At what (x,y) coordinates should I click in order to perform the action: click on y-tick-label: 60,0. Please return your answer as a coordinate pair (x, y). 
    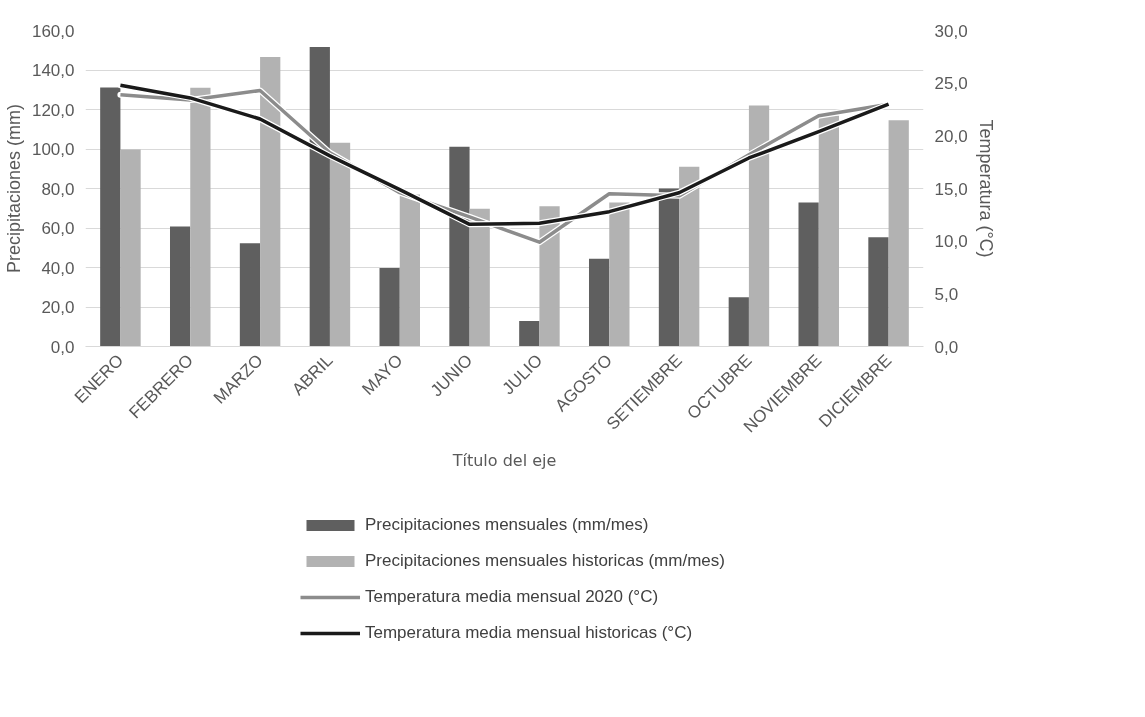
    Looking at the image, I should click on (58, 228).